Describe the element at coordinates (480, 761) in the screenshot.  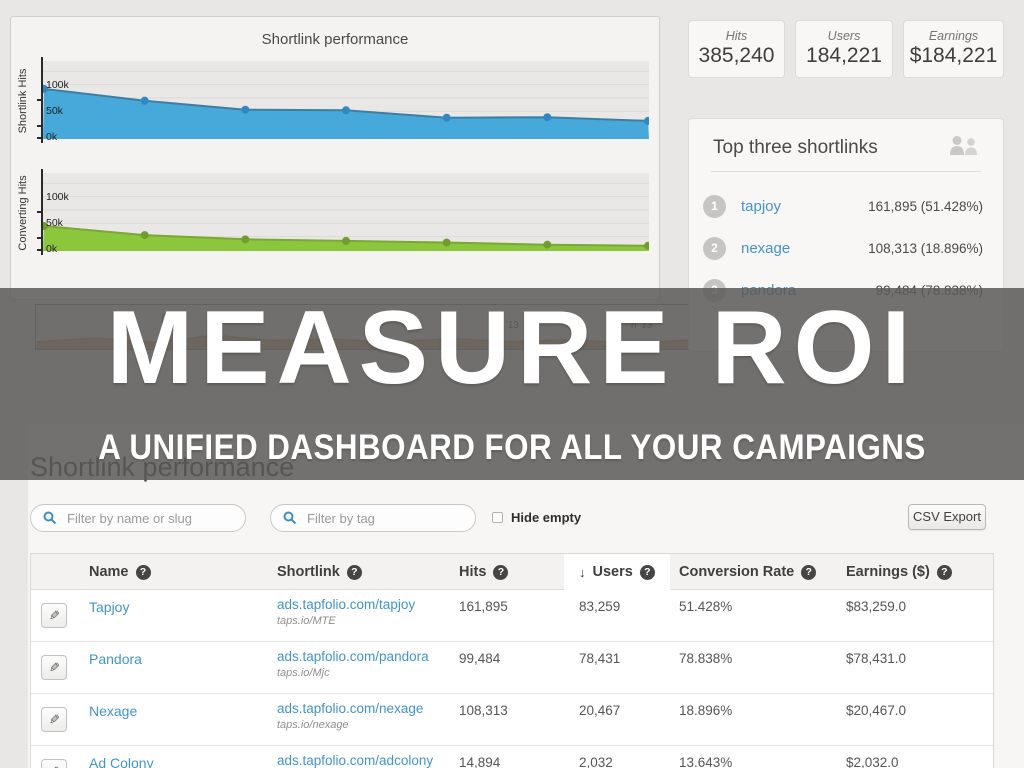
I see `row-hits: 14,894` at that location.